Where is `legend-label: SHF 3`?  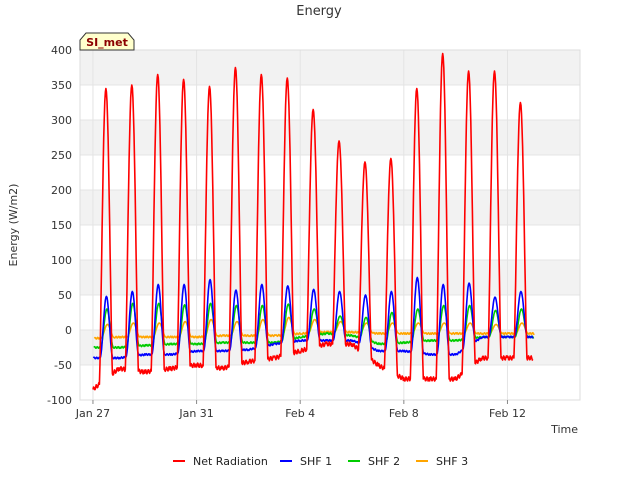 legend-label: SHF 3 is located at coordinates (452, 461).